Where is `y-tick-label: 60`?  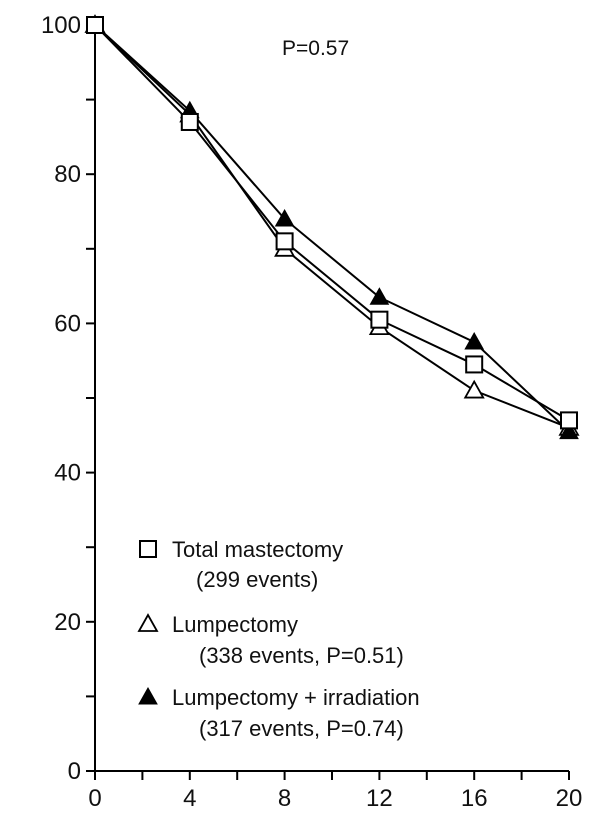
y-tick-label: 60 is located at coordinates (67, 323).